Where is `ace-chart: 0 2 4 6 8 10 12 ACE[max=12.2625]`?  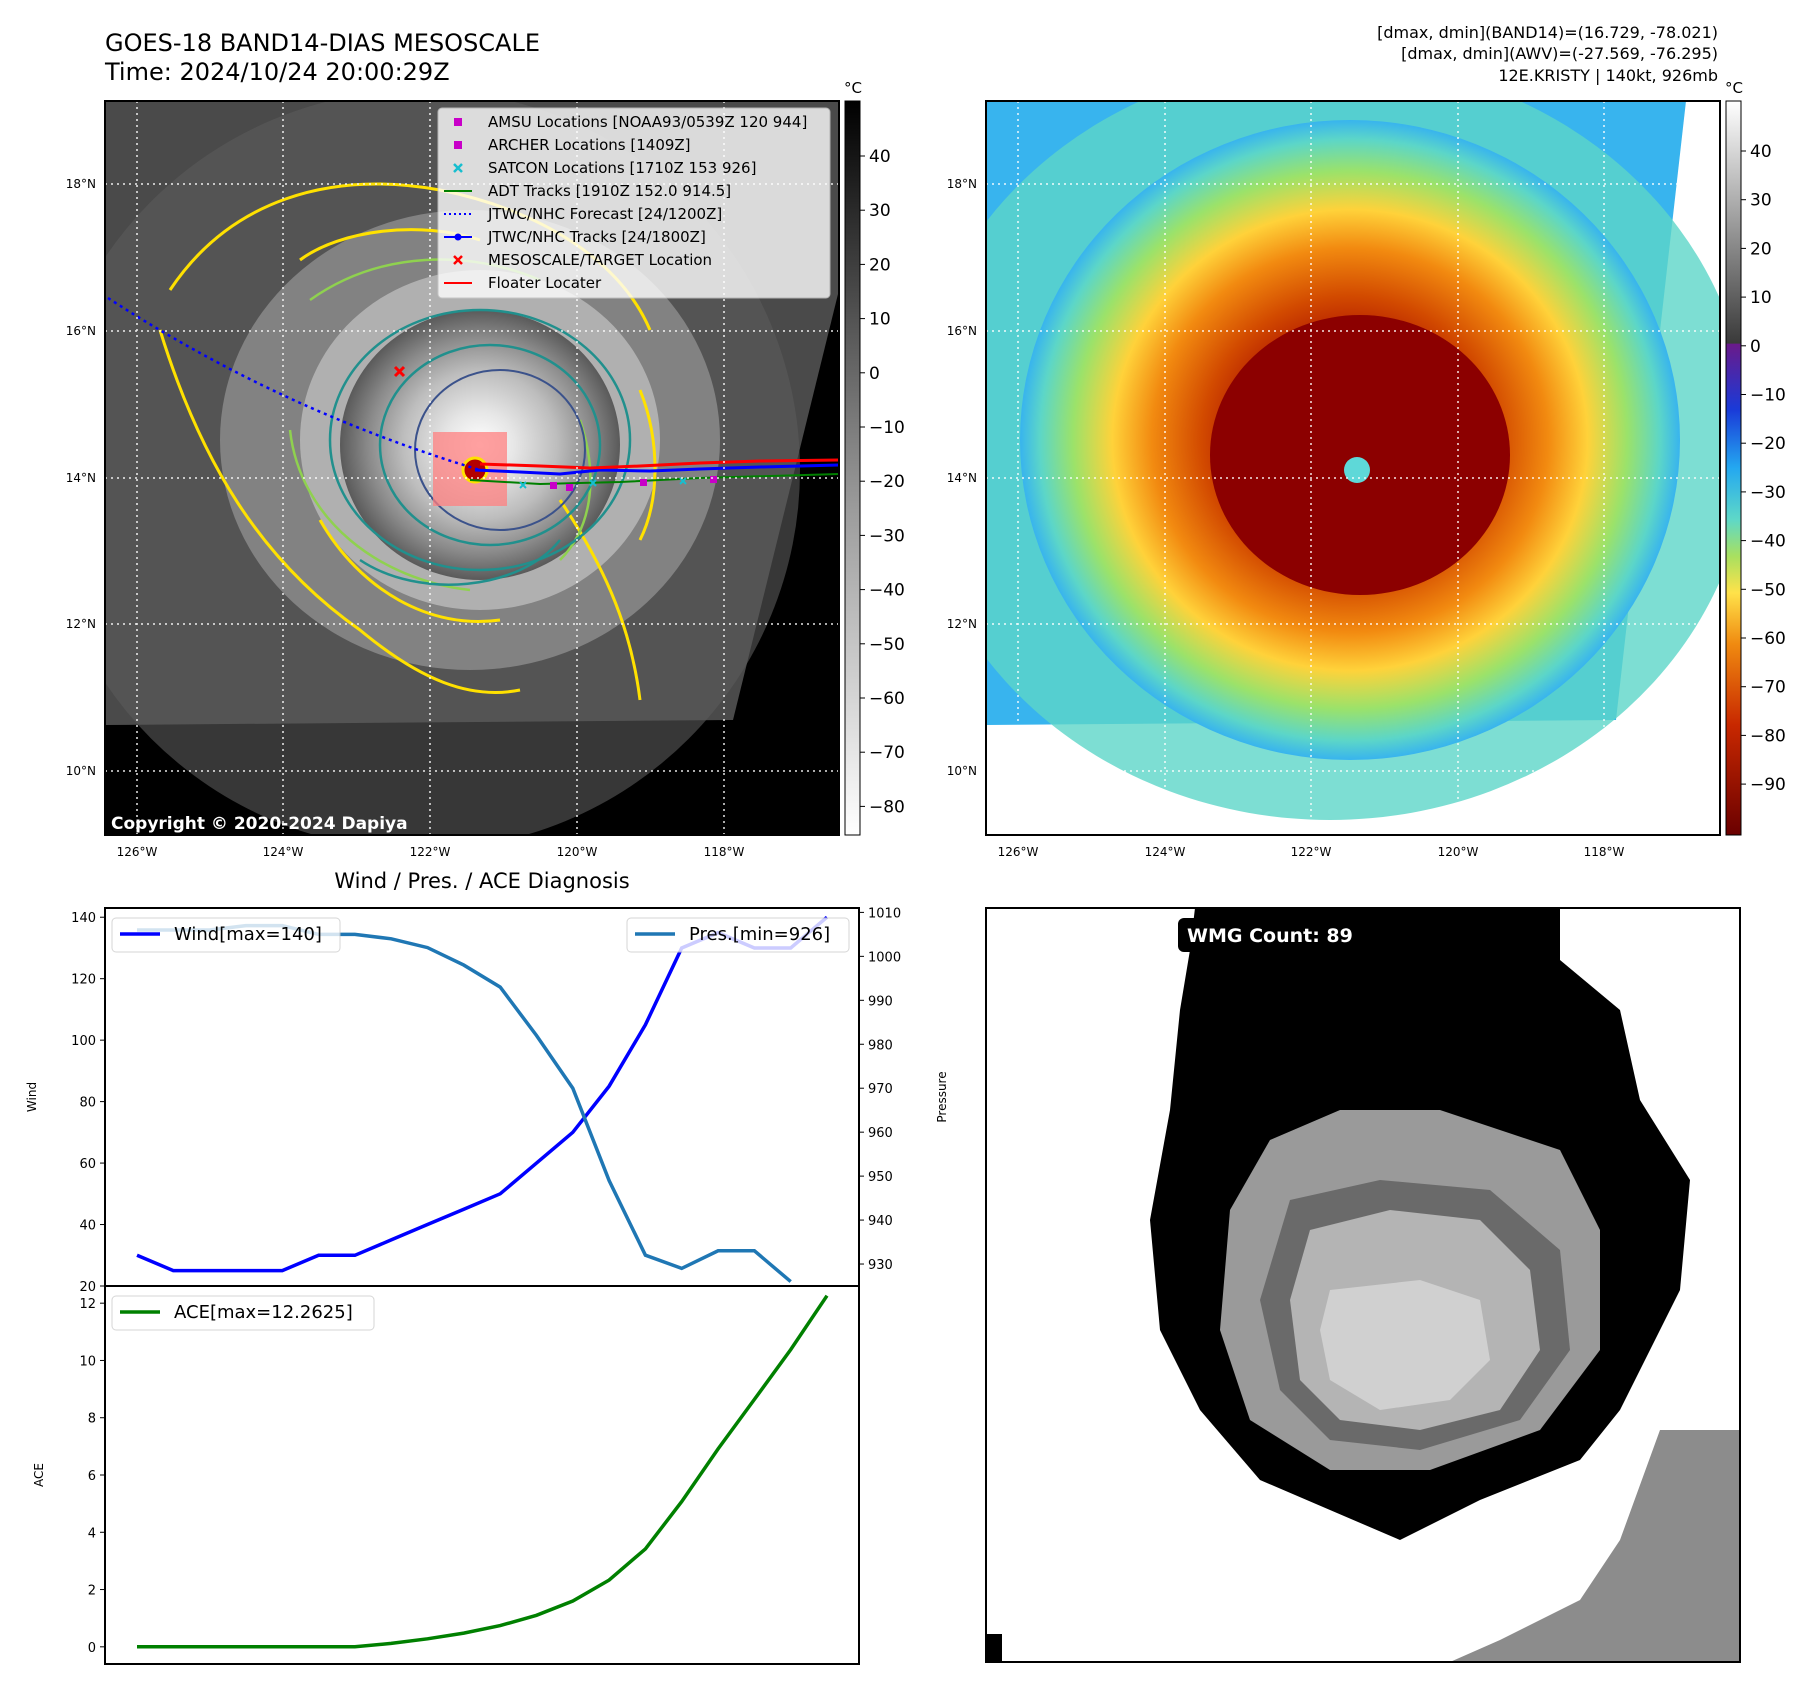
ace-chart: 0 2 4 6 8 10 12 ACE[max=12.2625] is located at coordinates (469, 1475).